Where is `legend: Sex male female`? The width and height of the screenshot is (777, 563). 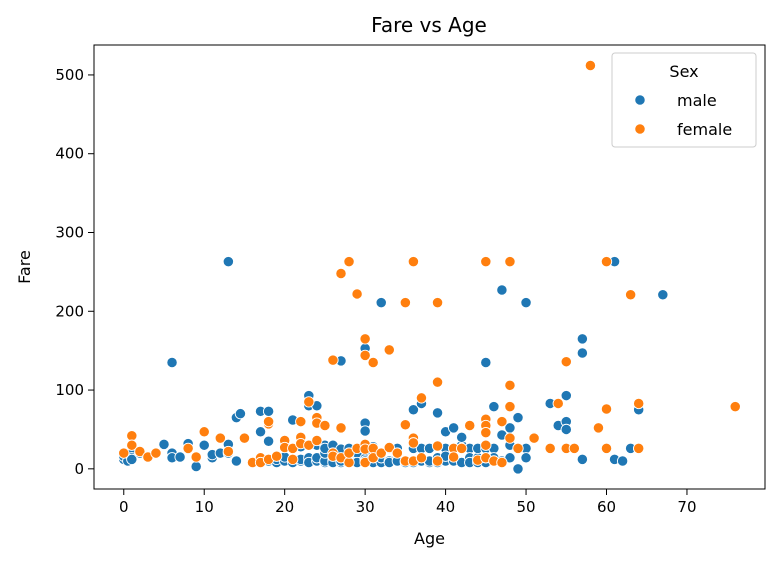
legend: Sex male female is located at coordinates (684, 100).